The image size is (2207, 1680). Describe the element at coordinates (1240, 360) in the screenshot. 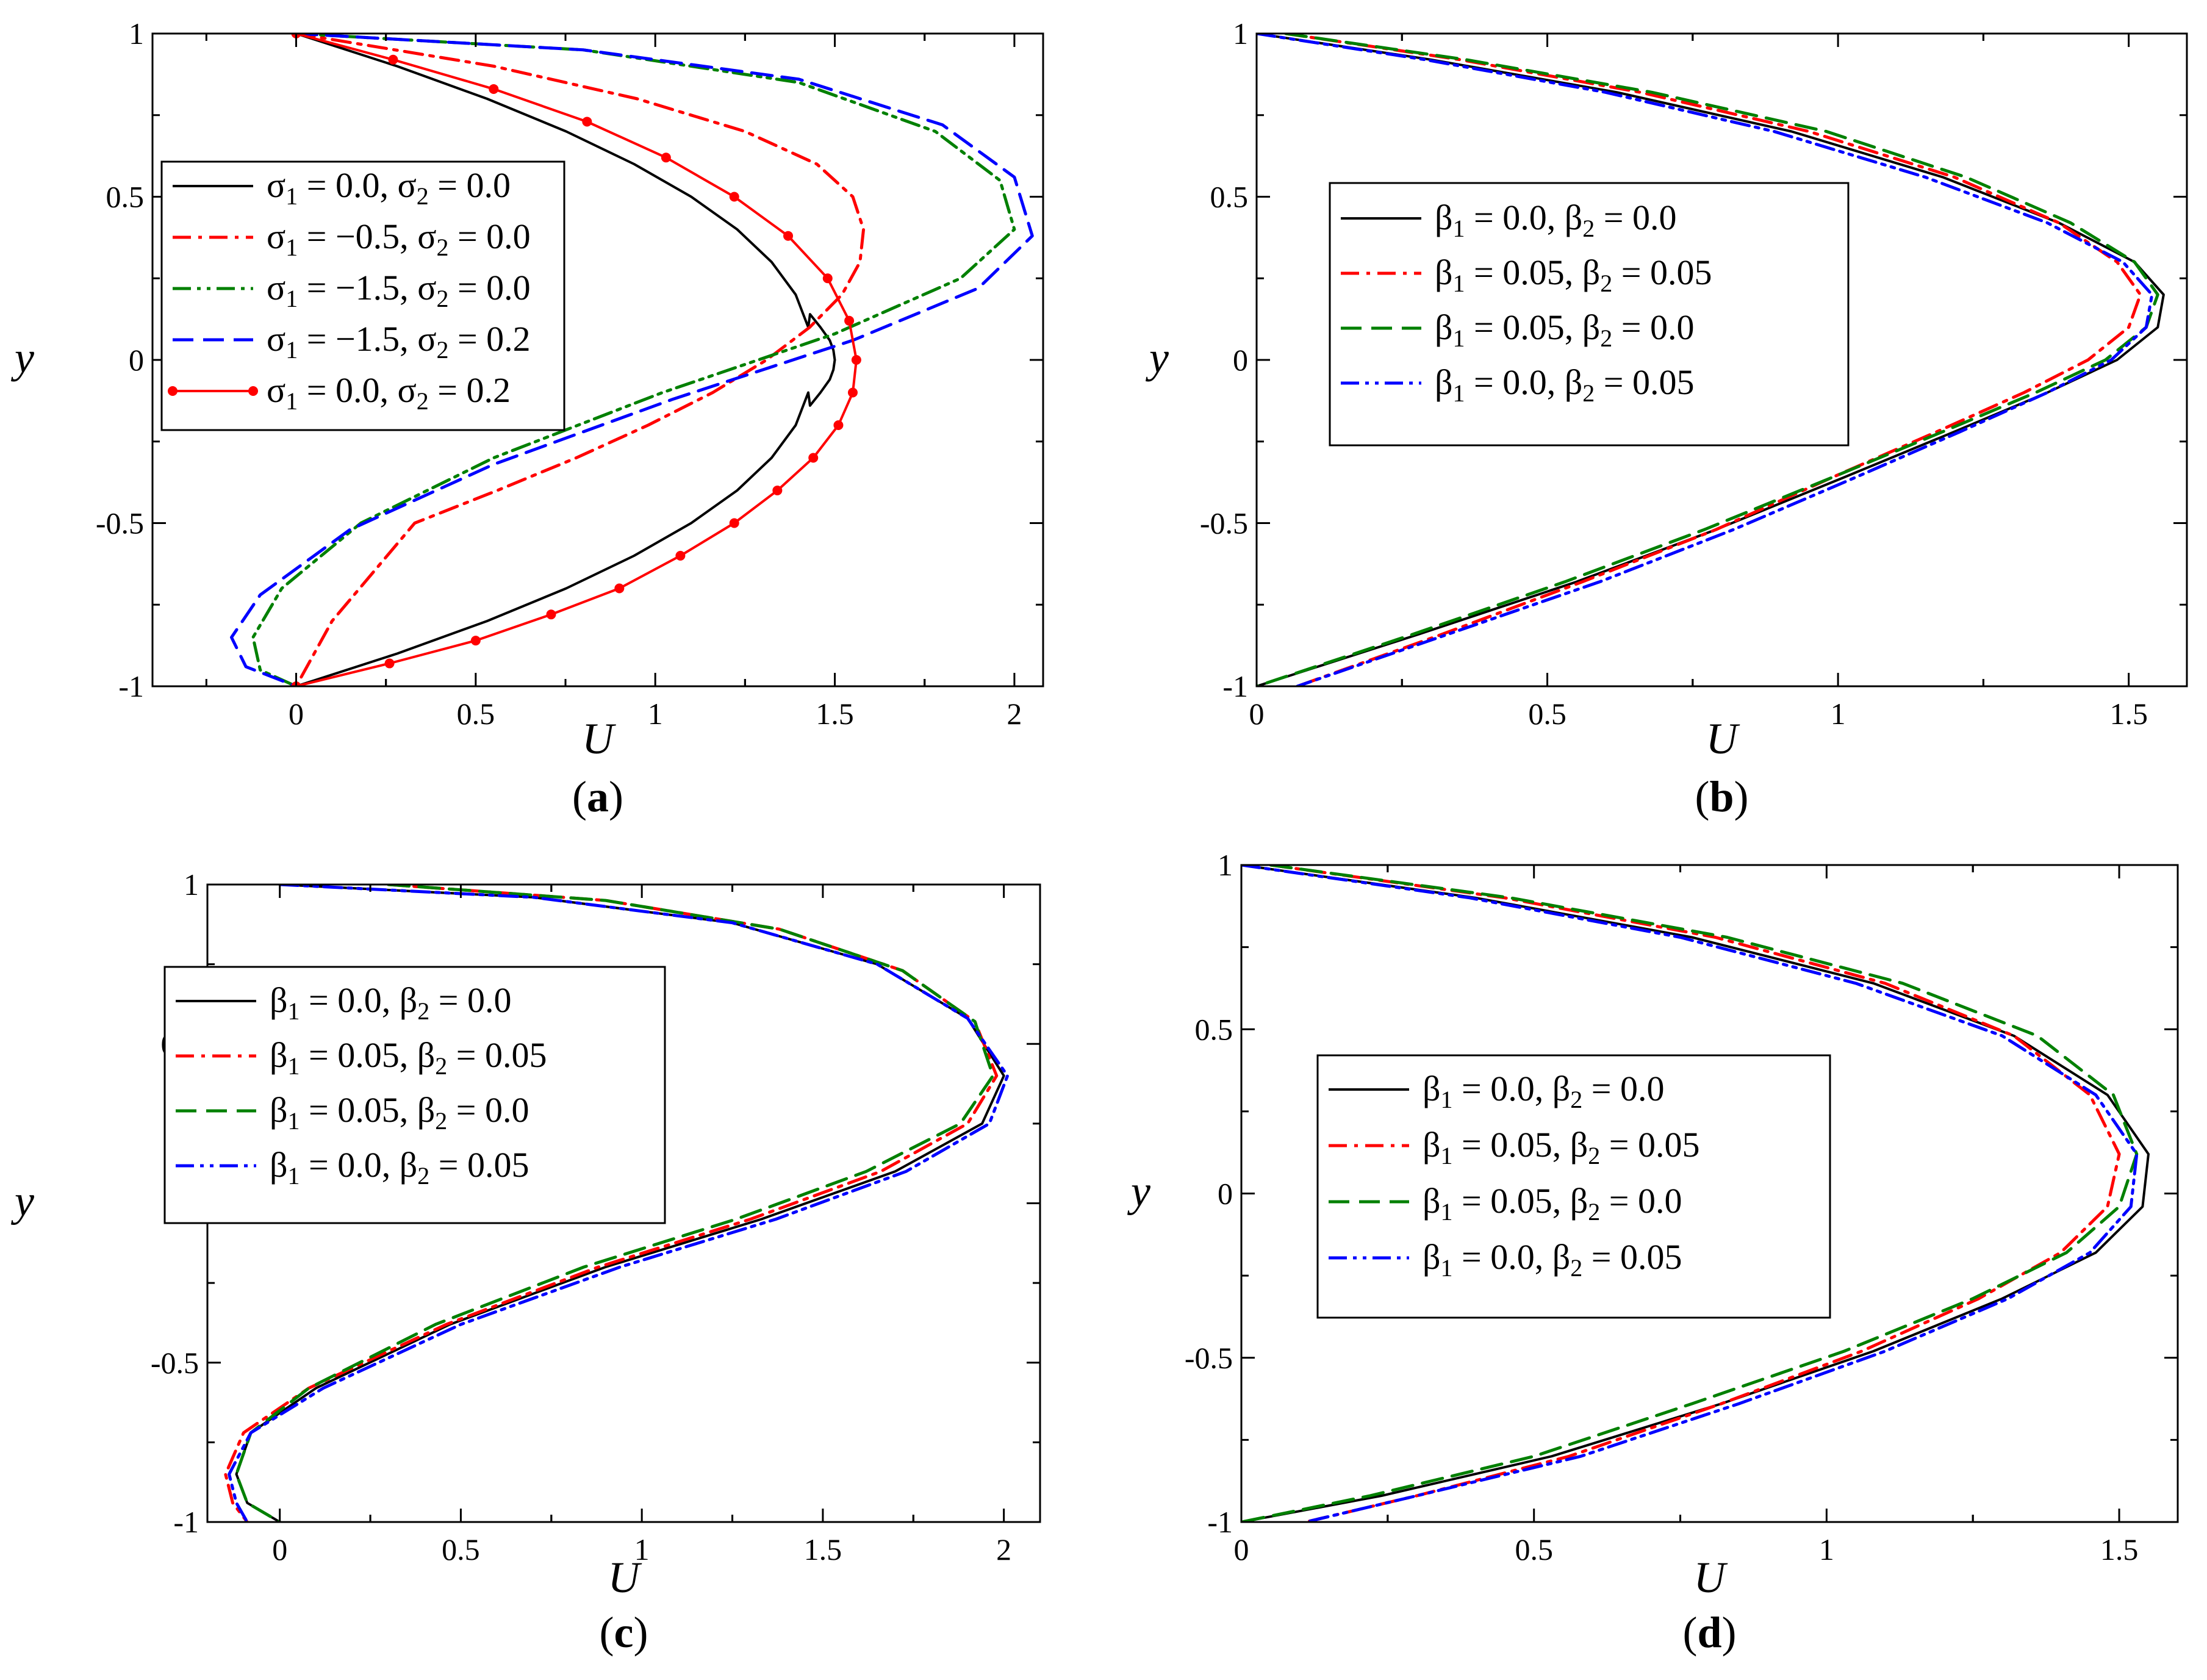

I see `y-tick-label: 0` at that location.